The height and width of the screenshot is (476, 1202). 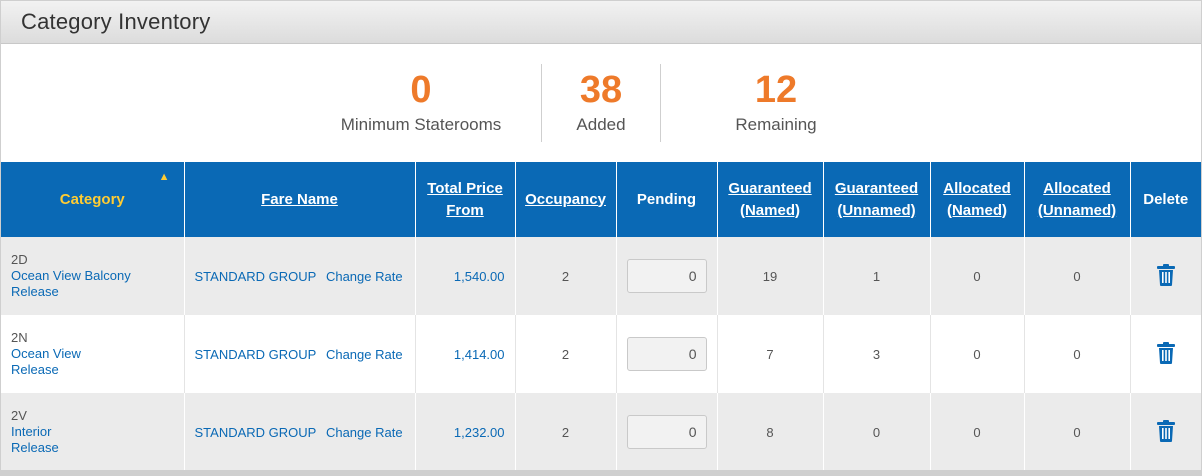 What do you see at coordinates (465, 276) in the screenshot?
I see `total-price-cell: 1,540.00` at bounding box center [465, 276].